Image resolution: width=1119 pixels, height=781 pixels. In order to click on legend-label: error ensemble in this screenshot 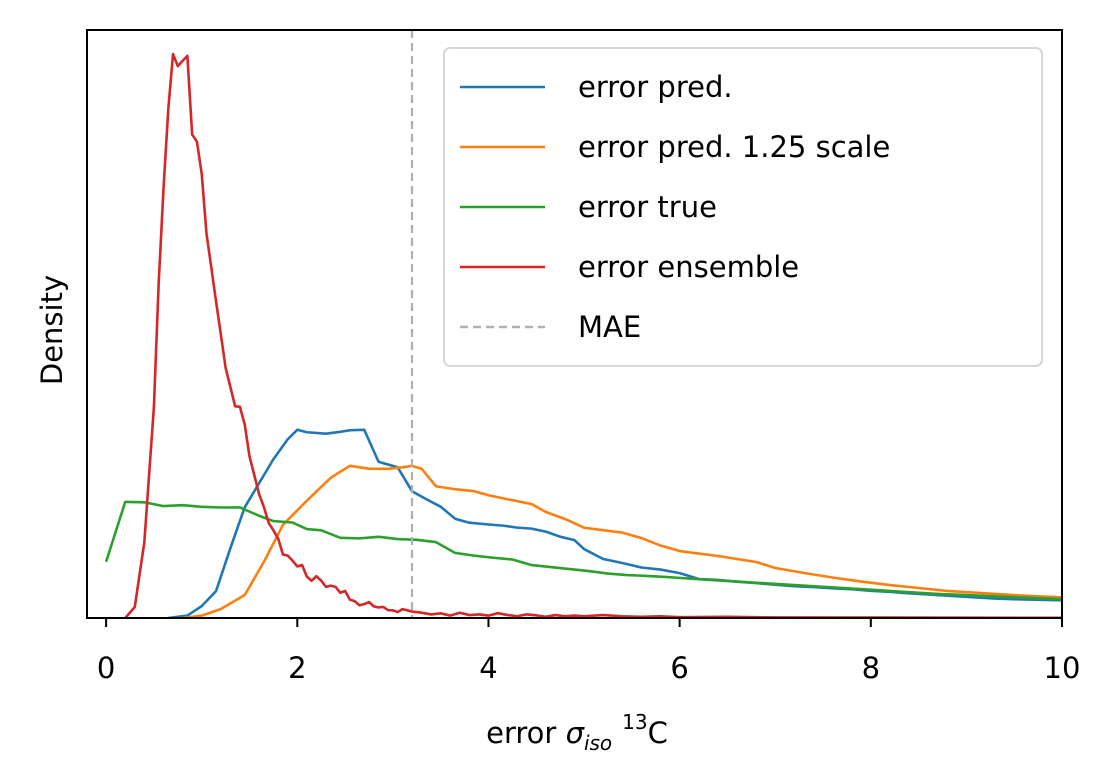, I will do `click(688, 267)`.